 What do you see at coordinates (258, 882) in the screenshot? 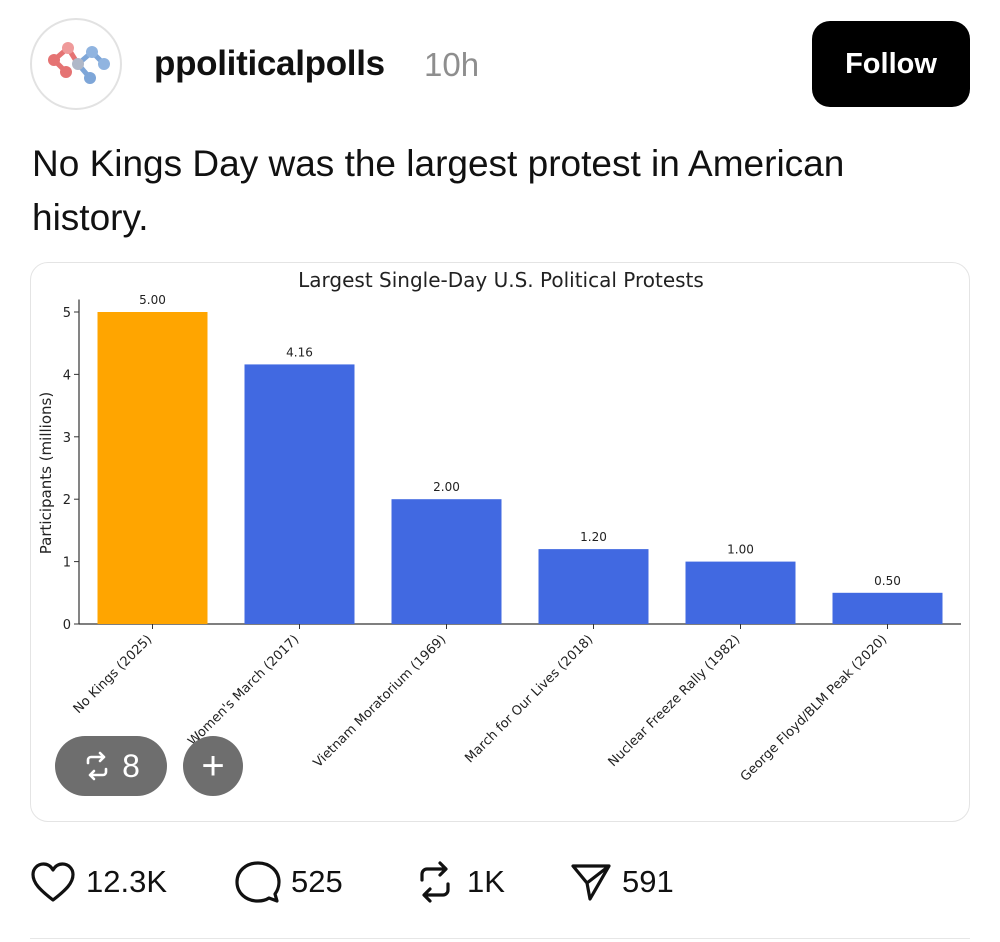
I see `speech-bubble-icon` at bounding box center [258, 882].